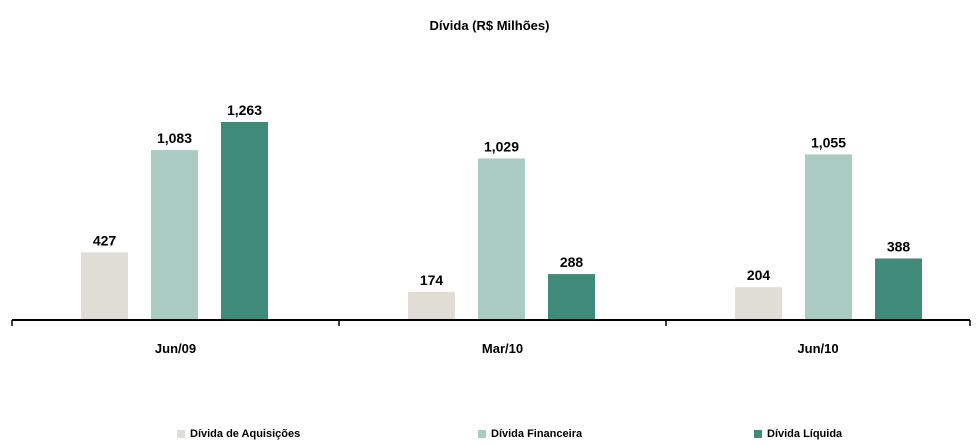 The width and height of the screenshot is (979, 444). What do you see at coordinates (502, 348) in the screenshot?
I see `x-tick-label: Mar/10` at bounding box center [502, 348].